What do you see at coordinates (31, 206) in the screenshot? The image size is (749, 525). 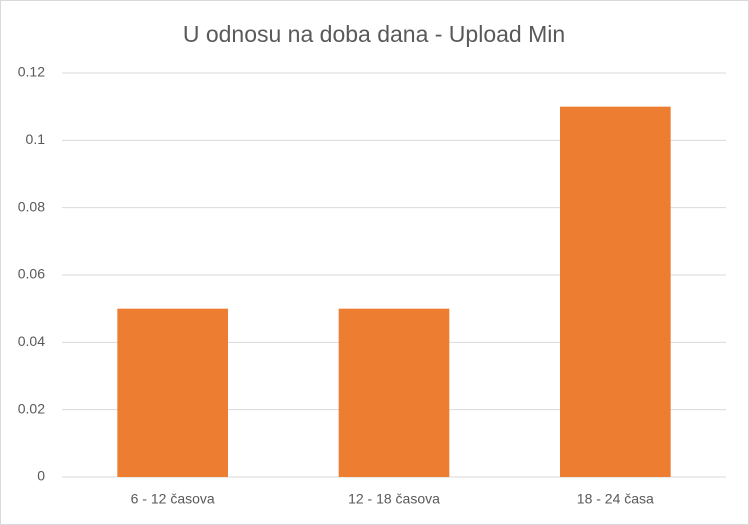 I see `y-tick-label: 0.08` at bounding box center [31, 206].